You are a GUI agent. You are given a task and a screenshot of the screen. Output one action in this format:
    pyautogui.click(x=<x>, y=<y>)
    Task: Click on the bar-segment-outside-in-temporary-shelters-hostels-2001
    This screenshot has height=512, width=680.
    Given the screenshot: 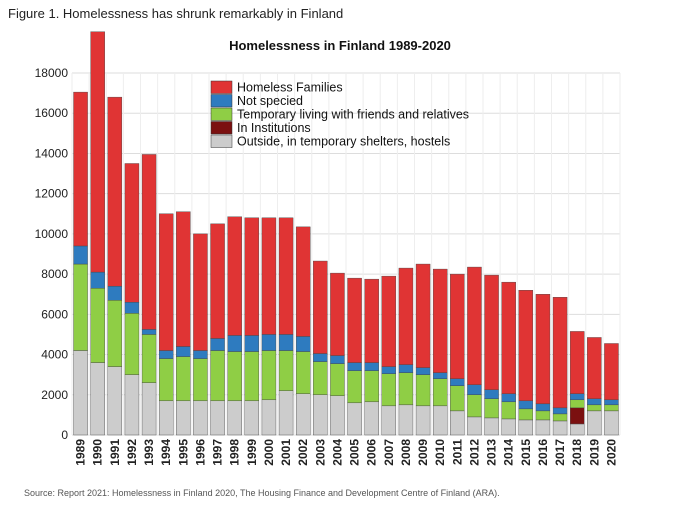 What is the action you would take?
    pyautogui.click(x=286, y=413)
    